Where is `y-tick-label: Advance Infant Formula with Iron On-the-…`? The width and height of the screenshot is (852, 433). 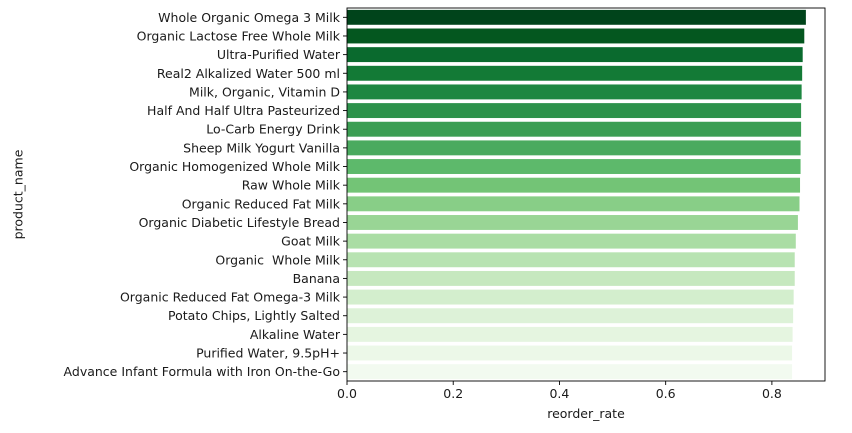
y-tick-label: Advance Infant Formula with Iron On-the-… is located at coordinates (202, 371).